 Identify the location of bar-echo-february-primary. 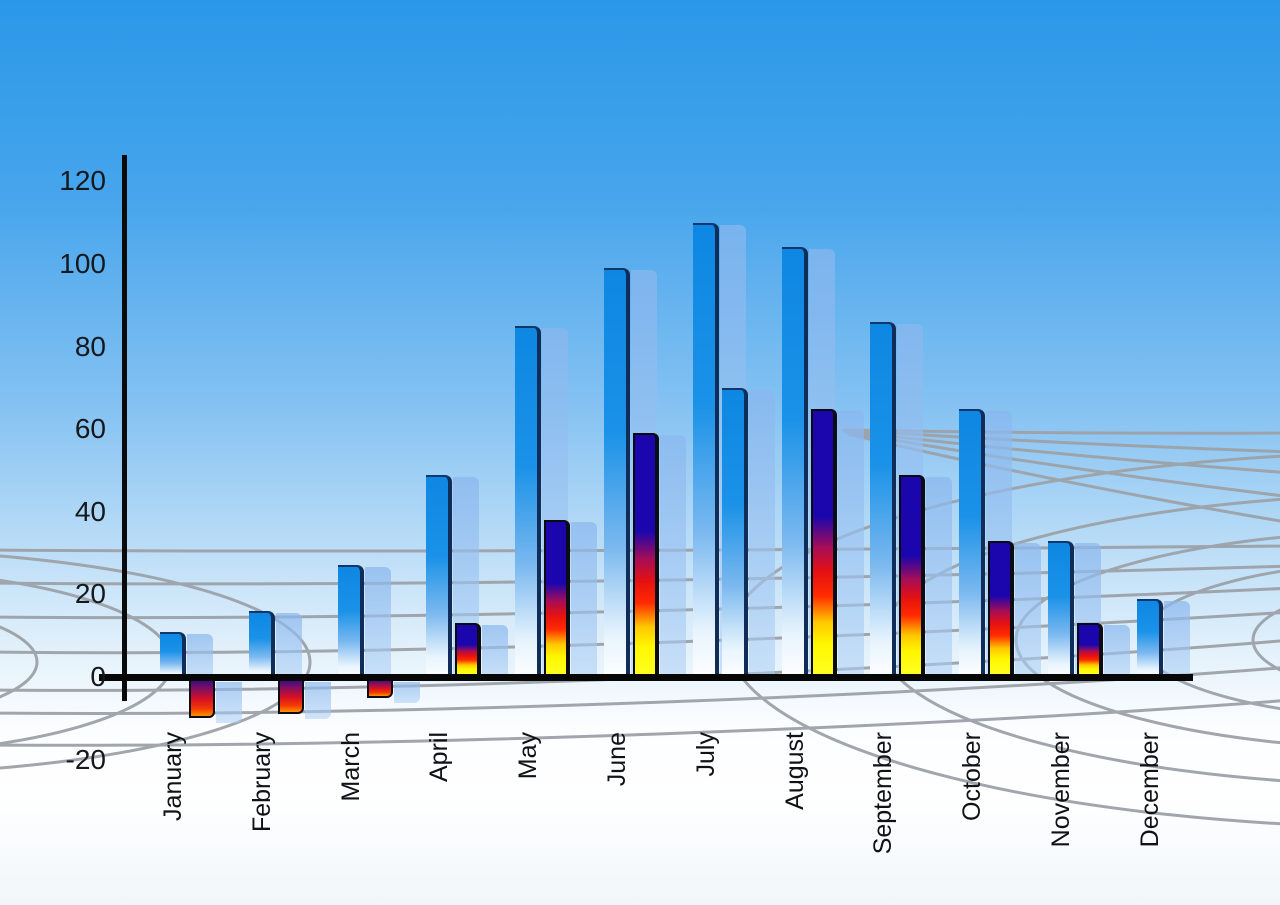
(288, 645).